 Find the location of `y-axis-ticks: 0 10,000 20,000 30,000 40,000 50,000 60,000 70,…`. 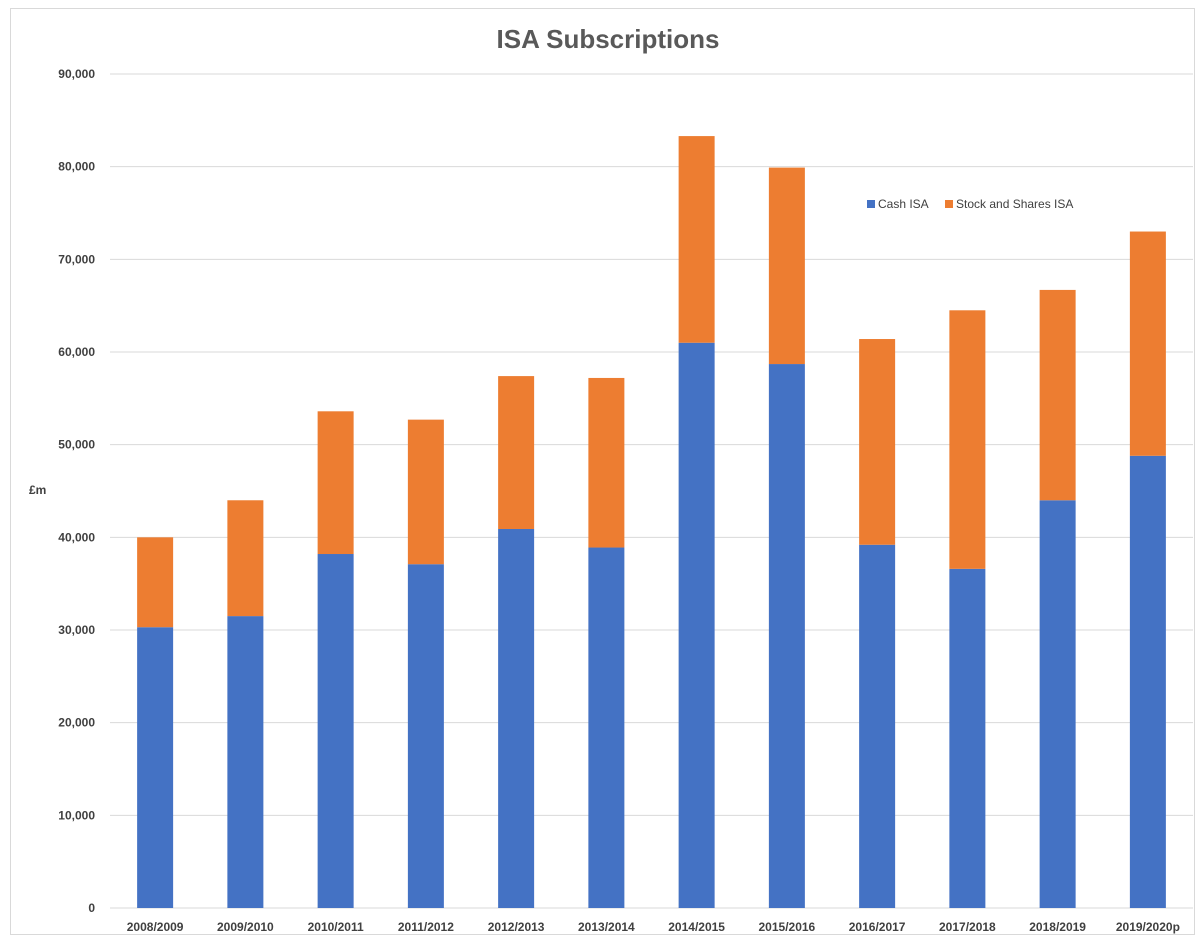

y-axis-ticks: 0 10,000 20,000 30,000 40,000 50,000 60,000 70,… is located at coordinates (76, 491).